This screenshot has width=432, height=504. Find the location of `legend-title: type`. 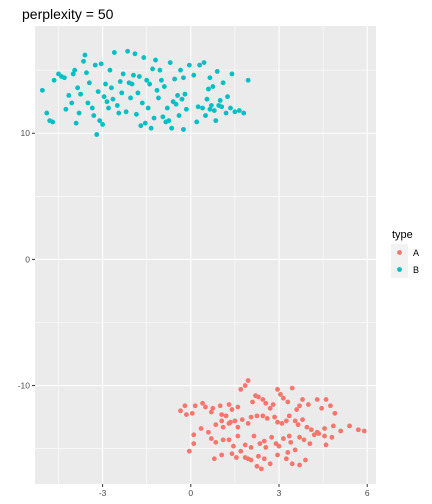

legend-title: type is located at coordinates (402, 235).